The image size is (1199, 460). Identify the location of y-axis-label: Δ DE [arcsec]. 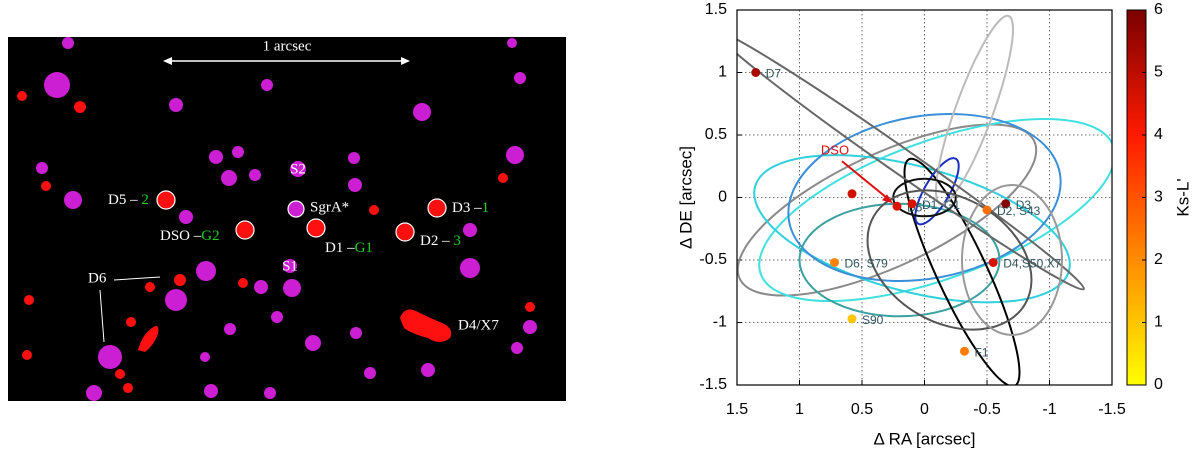
(685, 197).